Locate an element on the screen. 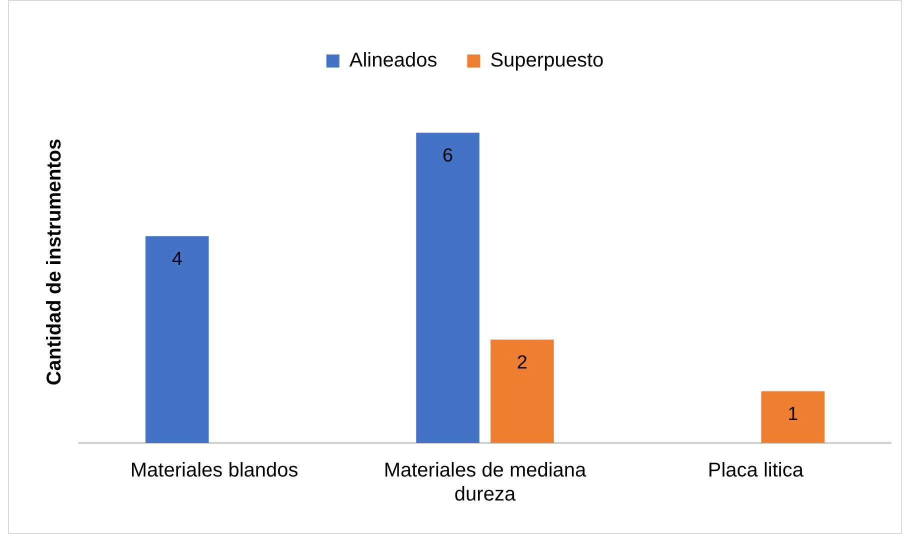 Image resolution: width=904 pixels, height=534 pixels. legend-label: Superpuesto is located at coordinates (547, 61).